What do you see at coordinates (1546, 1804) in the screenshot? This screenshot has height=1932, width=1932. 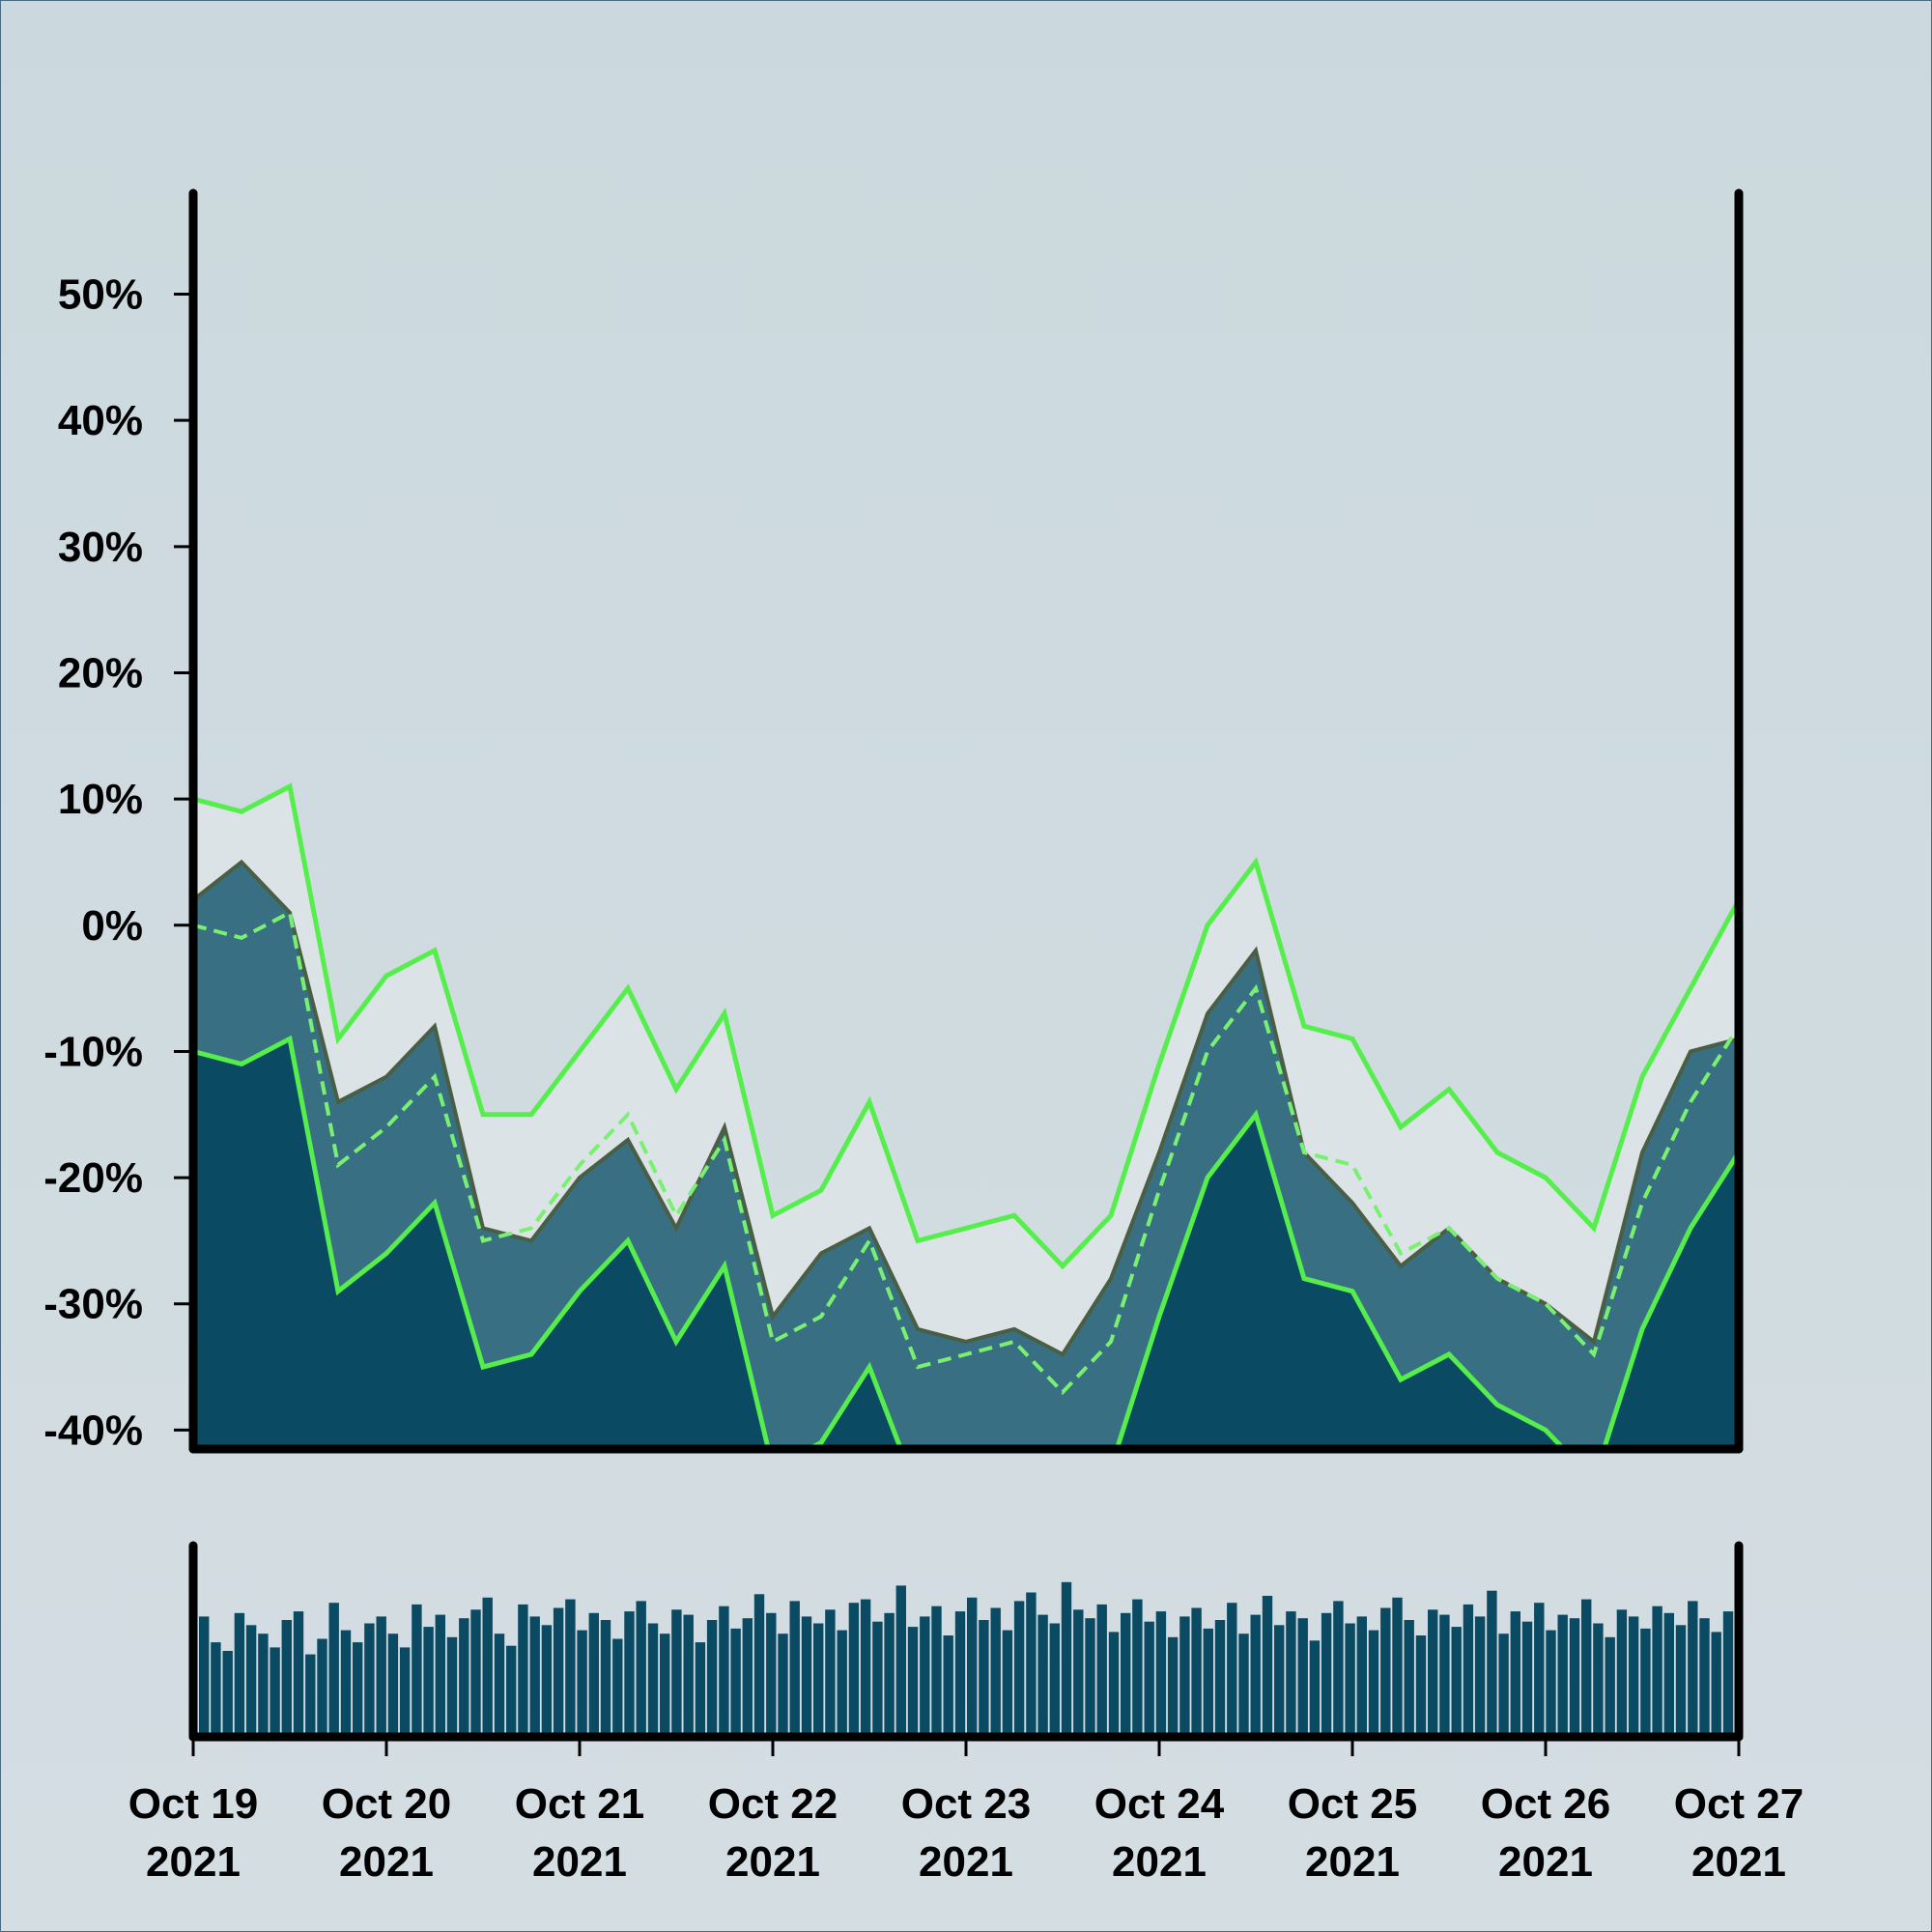 I see `x-tick-label-date: Oct 26` at bounding box center [1546, 1804].